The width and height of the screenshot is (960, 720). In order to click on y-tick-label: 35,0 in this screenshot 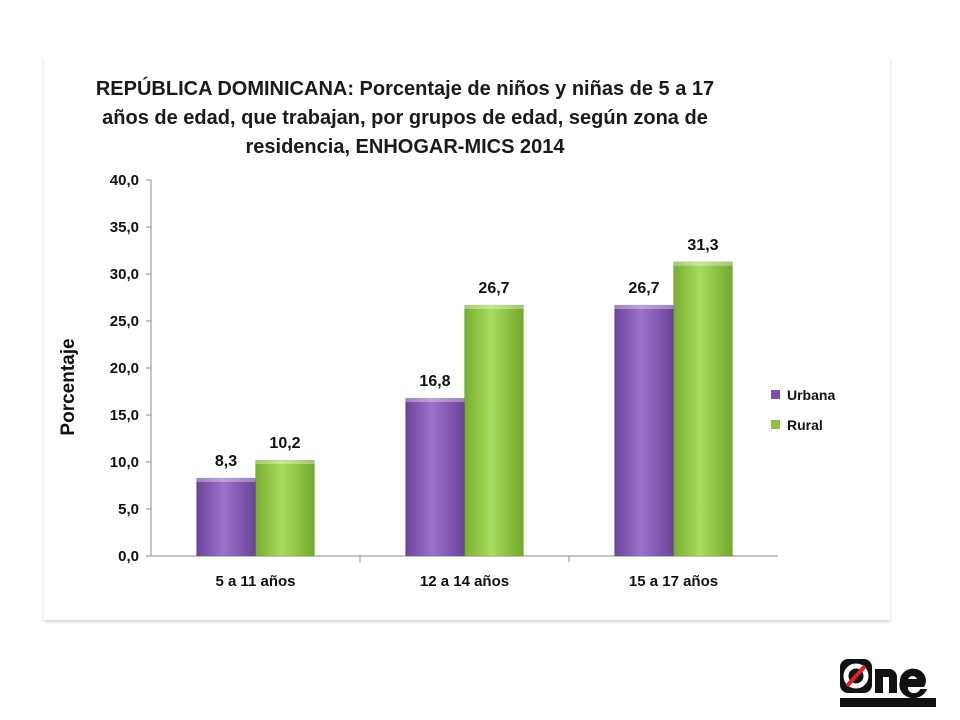, I will do `click(124, 227)`.